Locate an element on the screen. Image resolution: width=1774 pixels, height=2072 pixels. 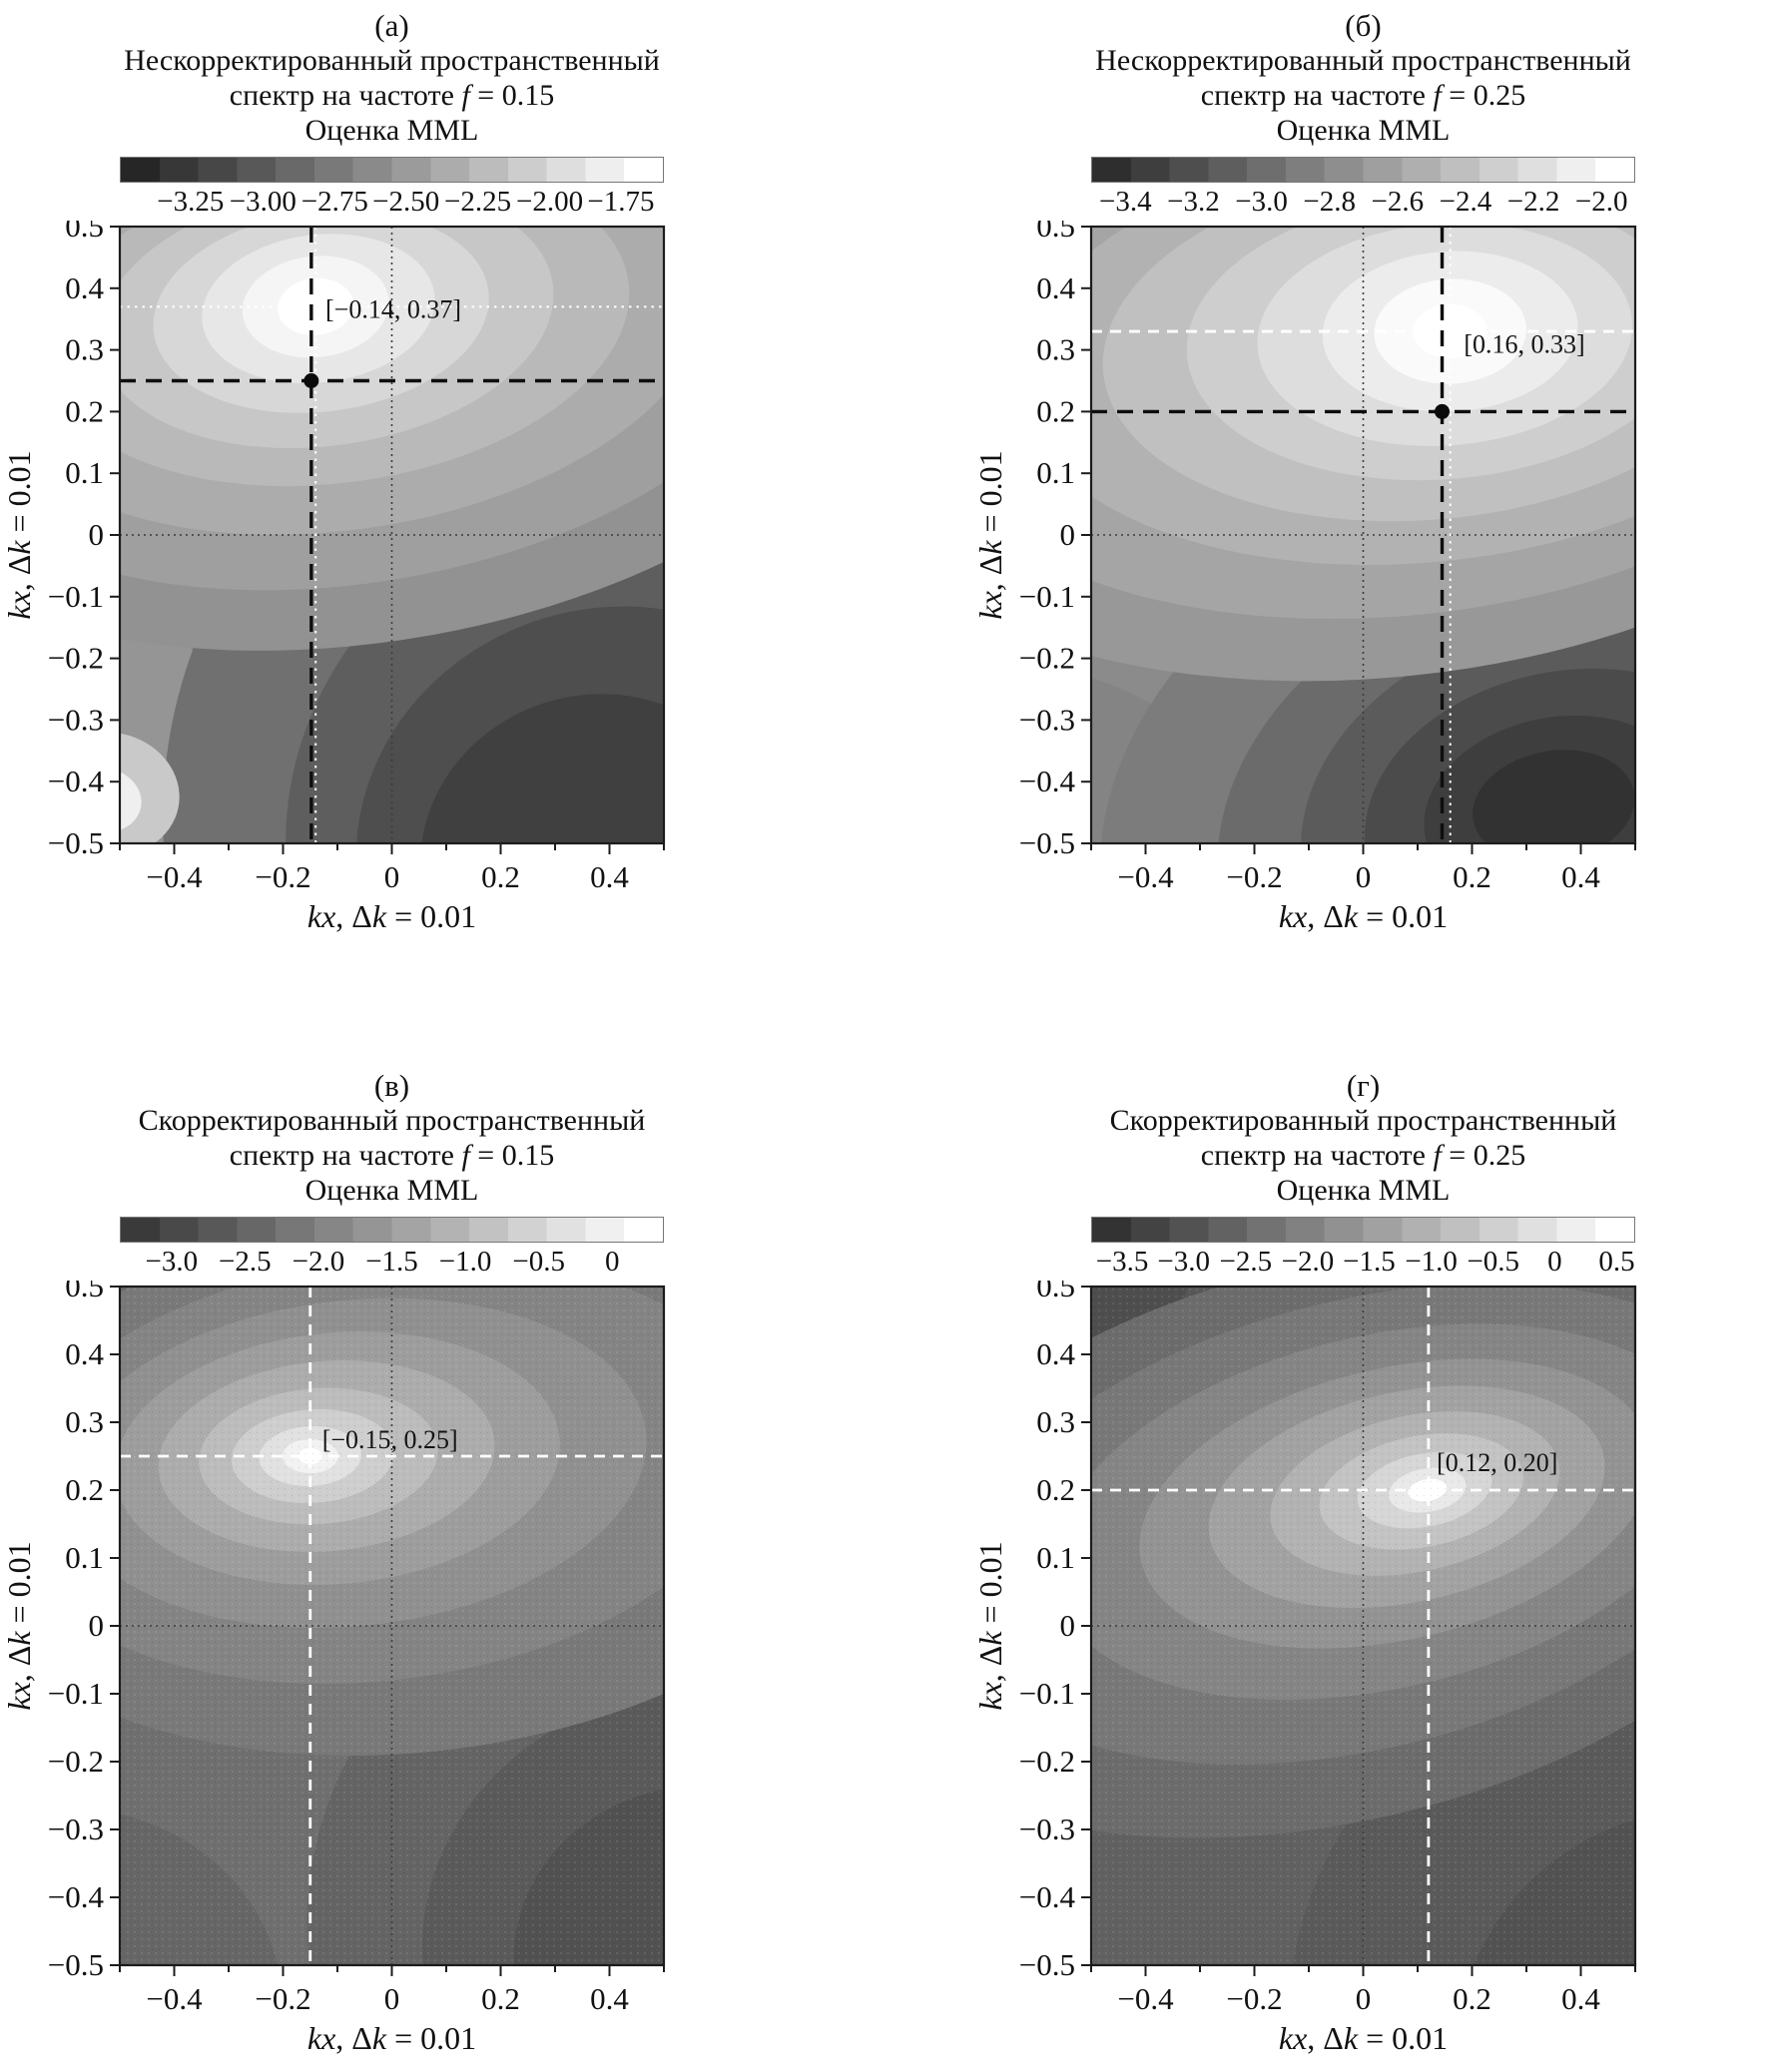
colorbar-tick-label: −3.00 is located at coordinates (262, 203).